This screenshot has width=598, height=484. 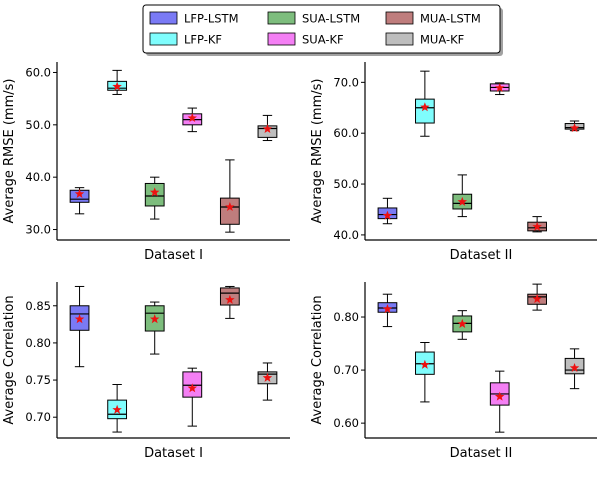 What do you see at coordinates (442, 40) in the screenshot?
I see `legend-label: MUA-KF` at bounding box center [442, 40].